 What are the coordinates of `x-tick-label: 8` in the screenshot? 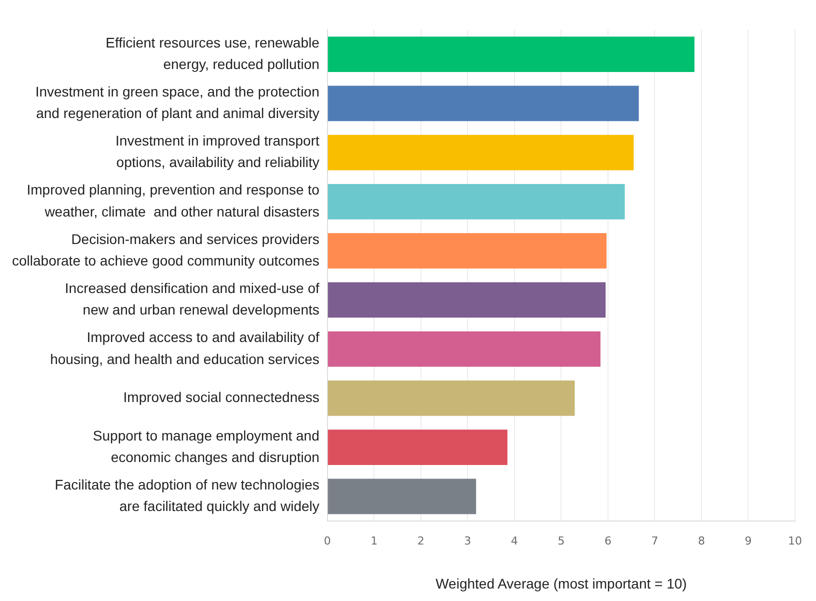 It's located at (701, 541).